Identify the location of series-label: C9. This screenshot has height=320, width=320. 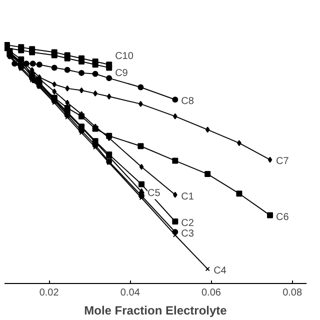
(121, 74).